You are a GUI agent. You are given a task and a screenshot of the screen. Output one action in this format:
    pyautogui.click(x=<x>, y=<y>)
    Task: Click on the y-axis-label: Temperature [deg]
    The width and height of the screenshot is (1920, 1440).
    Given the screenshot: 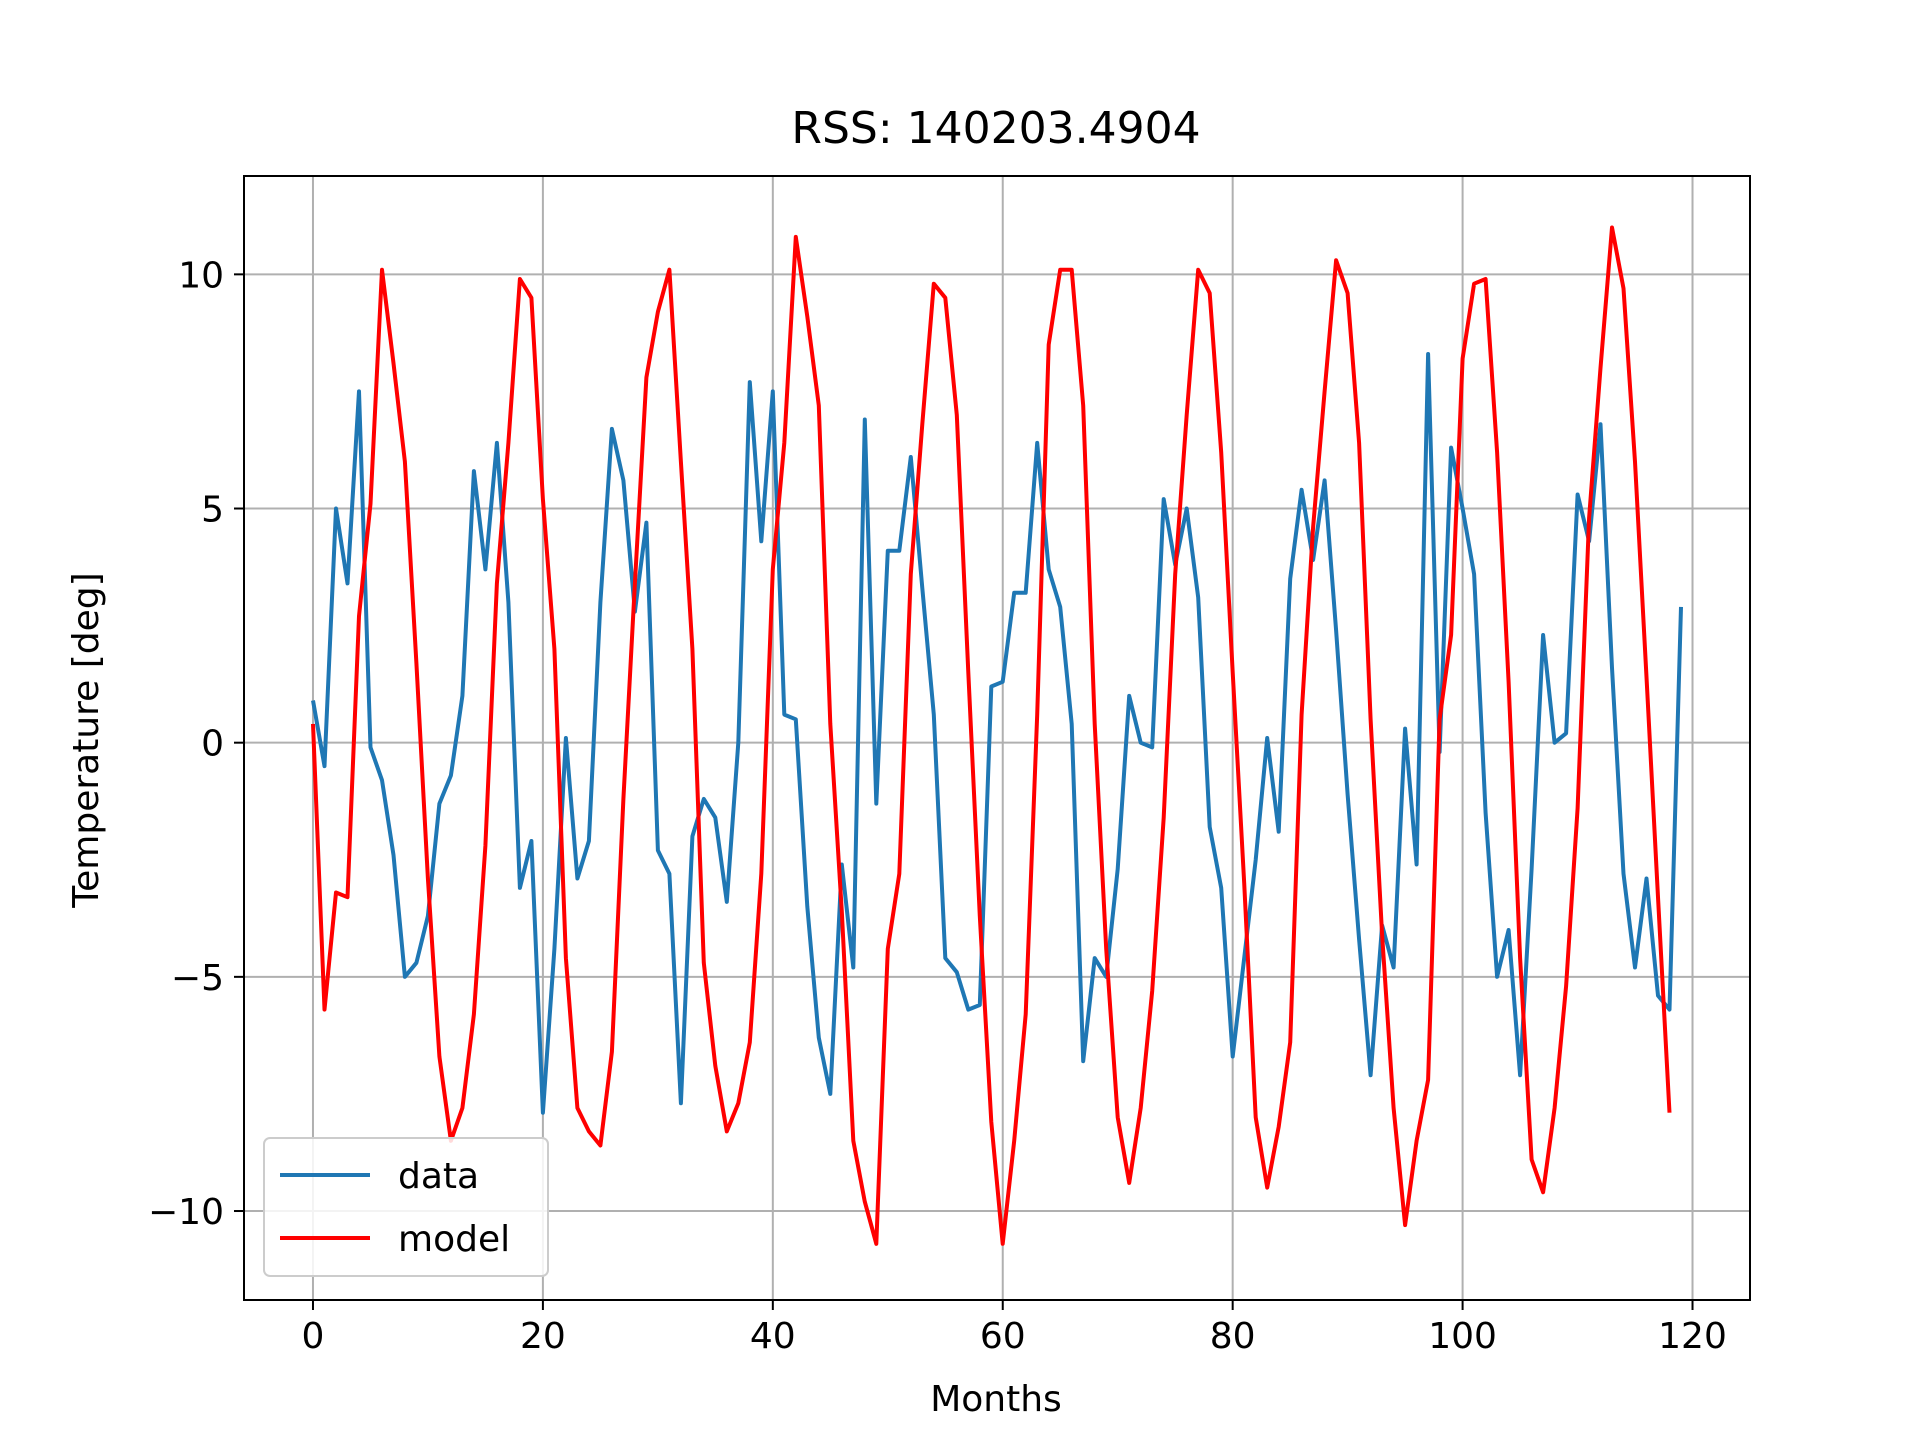 What is the action you would take?
    pyautogui.click(x=86, y=740)
    